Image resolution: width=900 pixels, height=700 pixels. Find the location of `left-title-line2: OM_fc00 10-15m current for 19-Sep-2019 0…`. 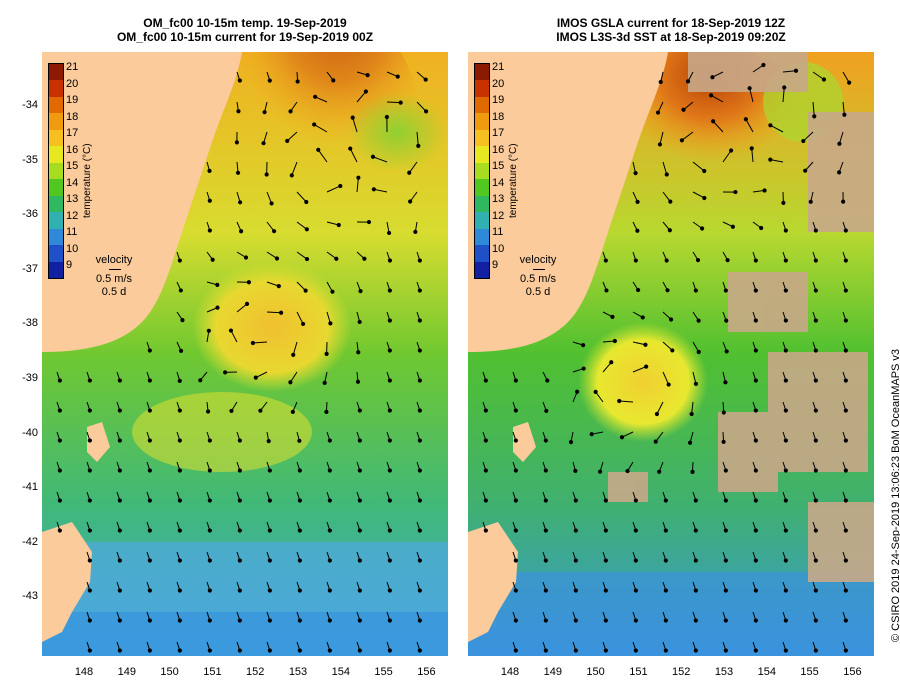

left-title-line2: OM_fc00 10-15m current for 19-Sep-2019 0… is located at coordinates (245, 37).